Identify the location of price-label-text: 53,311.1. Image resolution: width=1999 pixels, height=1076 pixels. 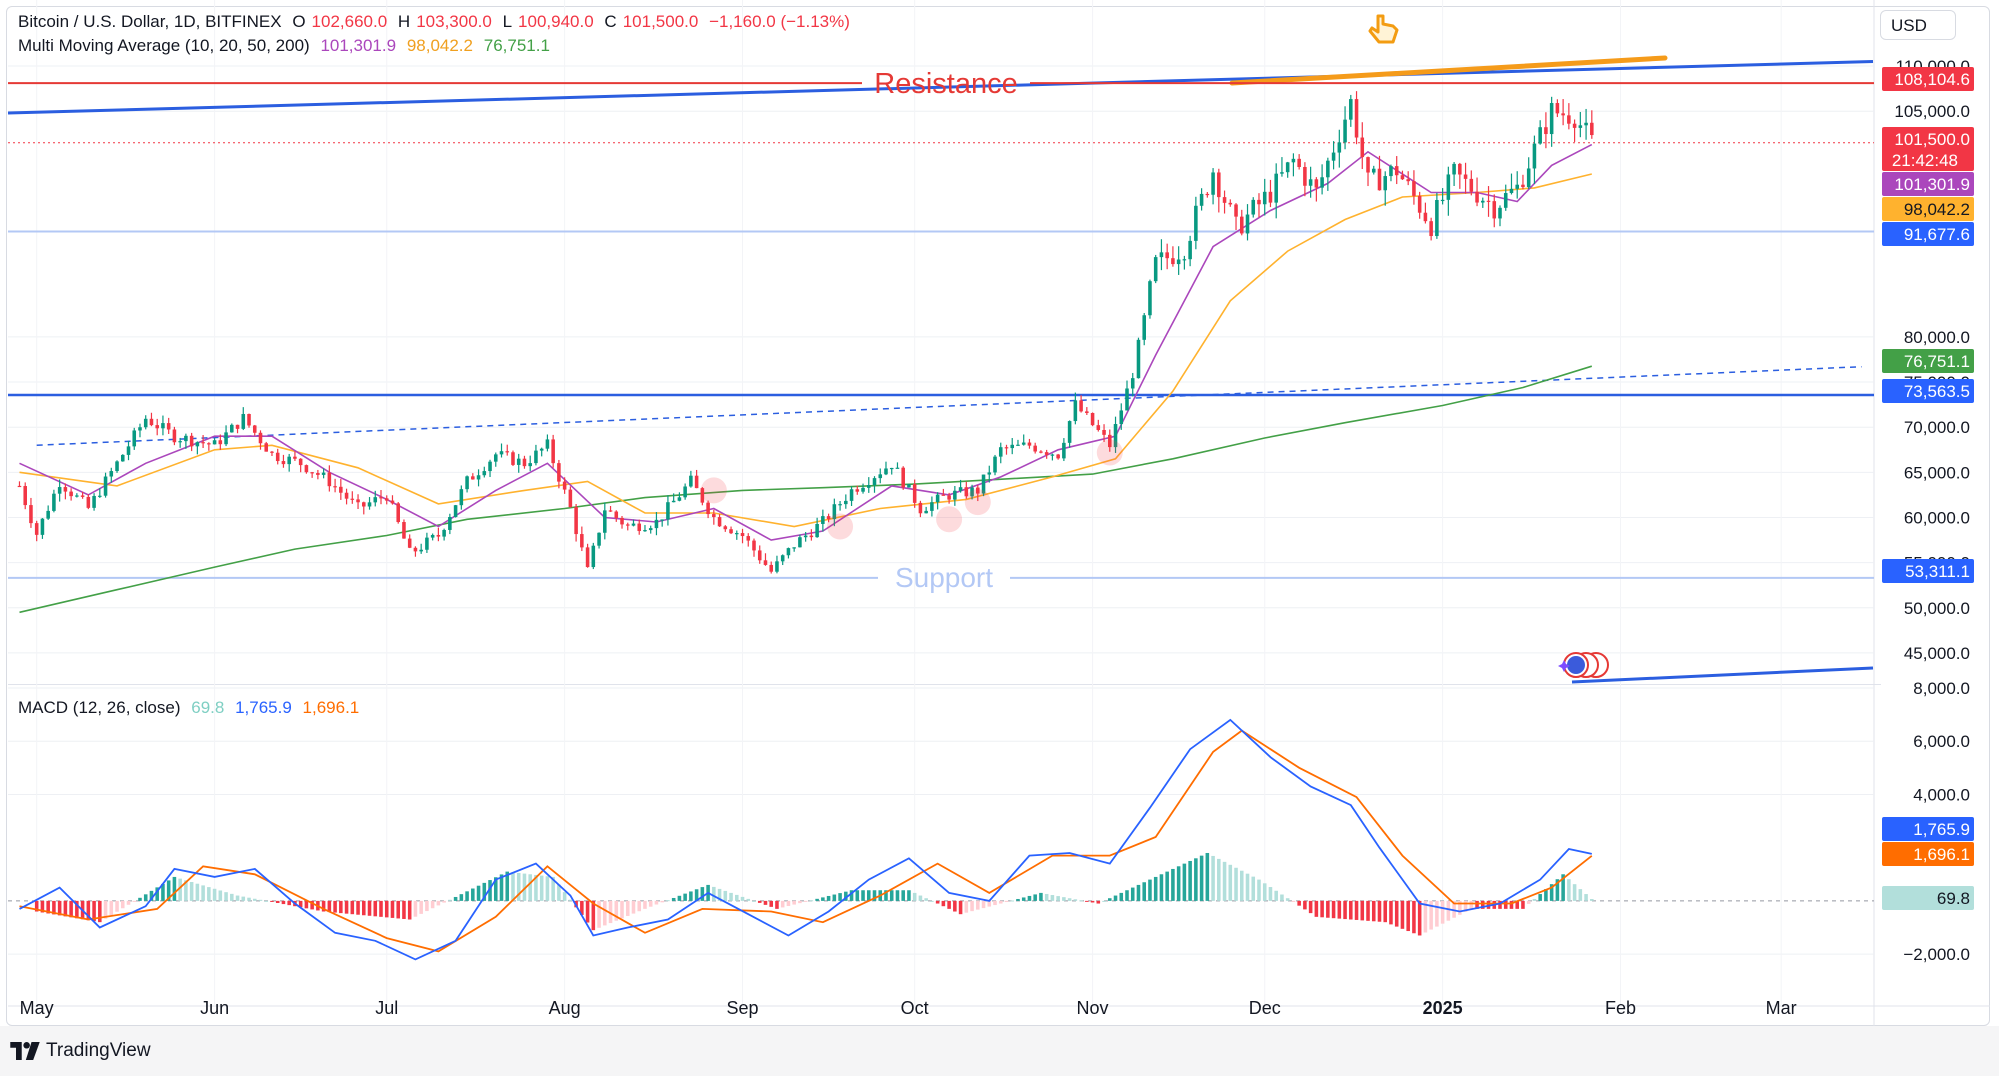
(1937, 571).